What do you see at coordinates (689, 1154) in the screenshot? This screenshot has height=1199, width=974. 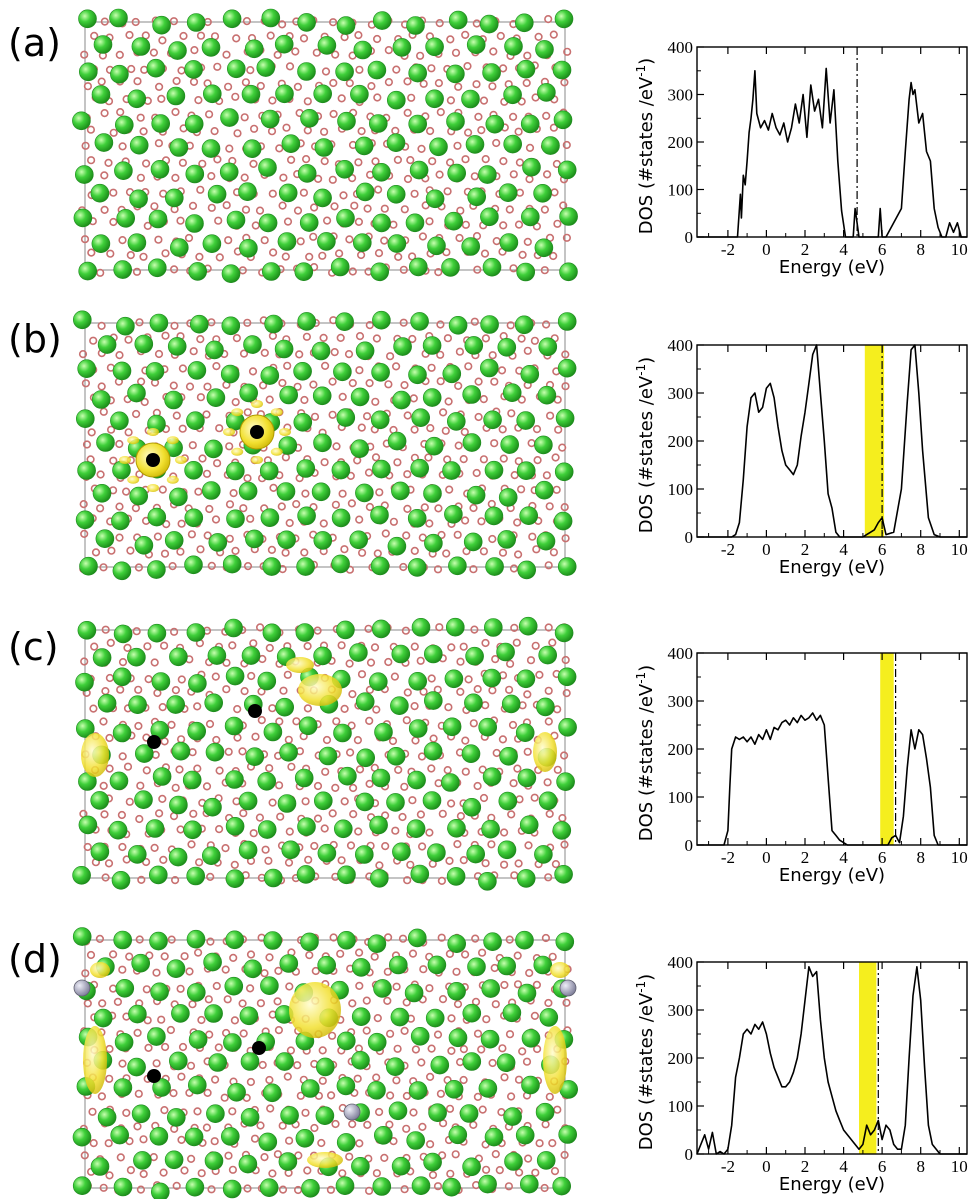 I see `y-tick-label: 0` at bounding box center [689, 1154].